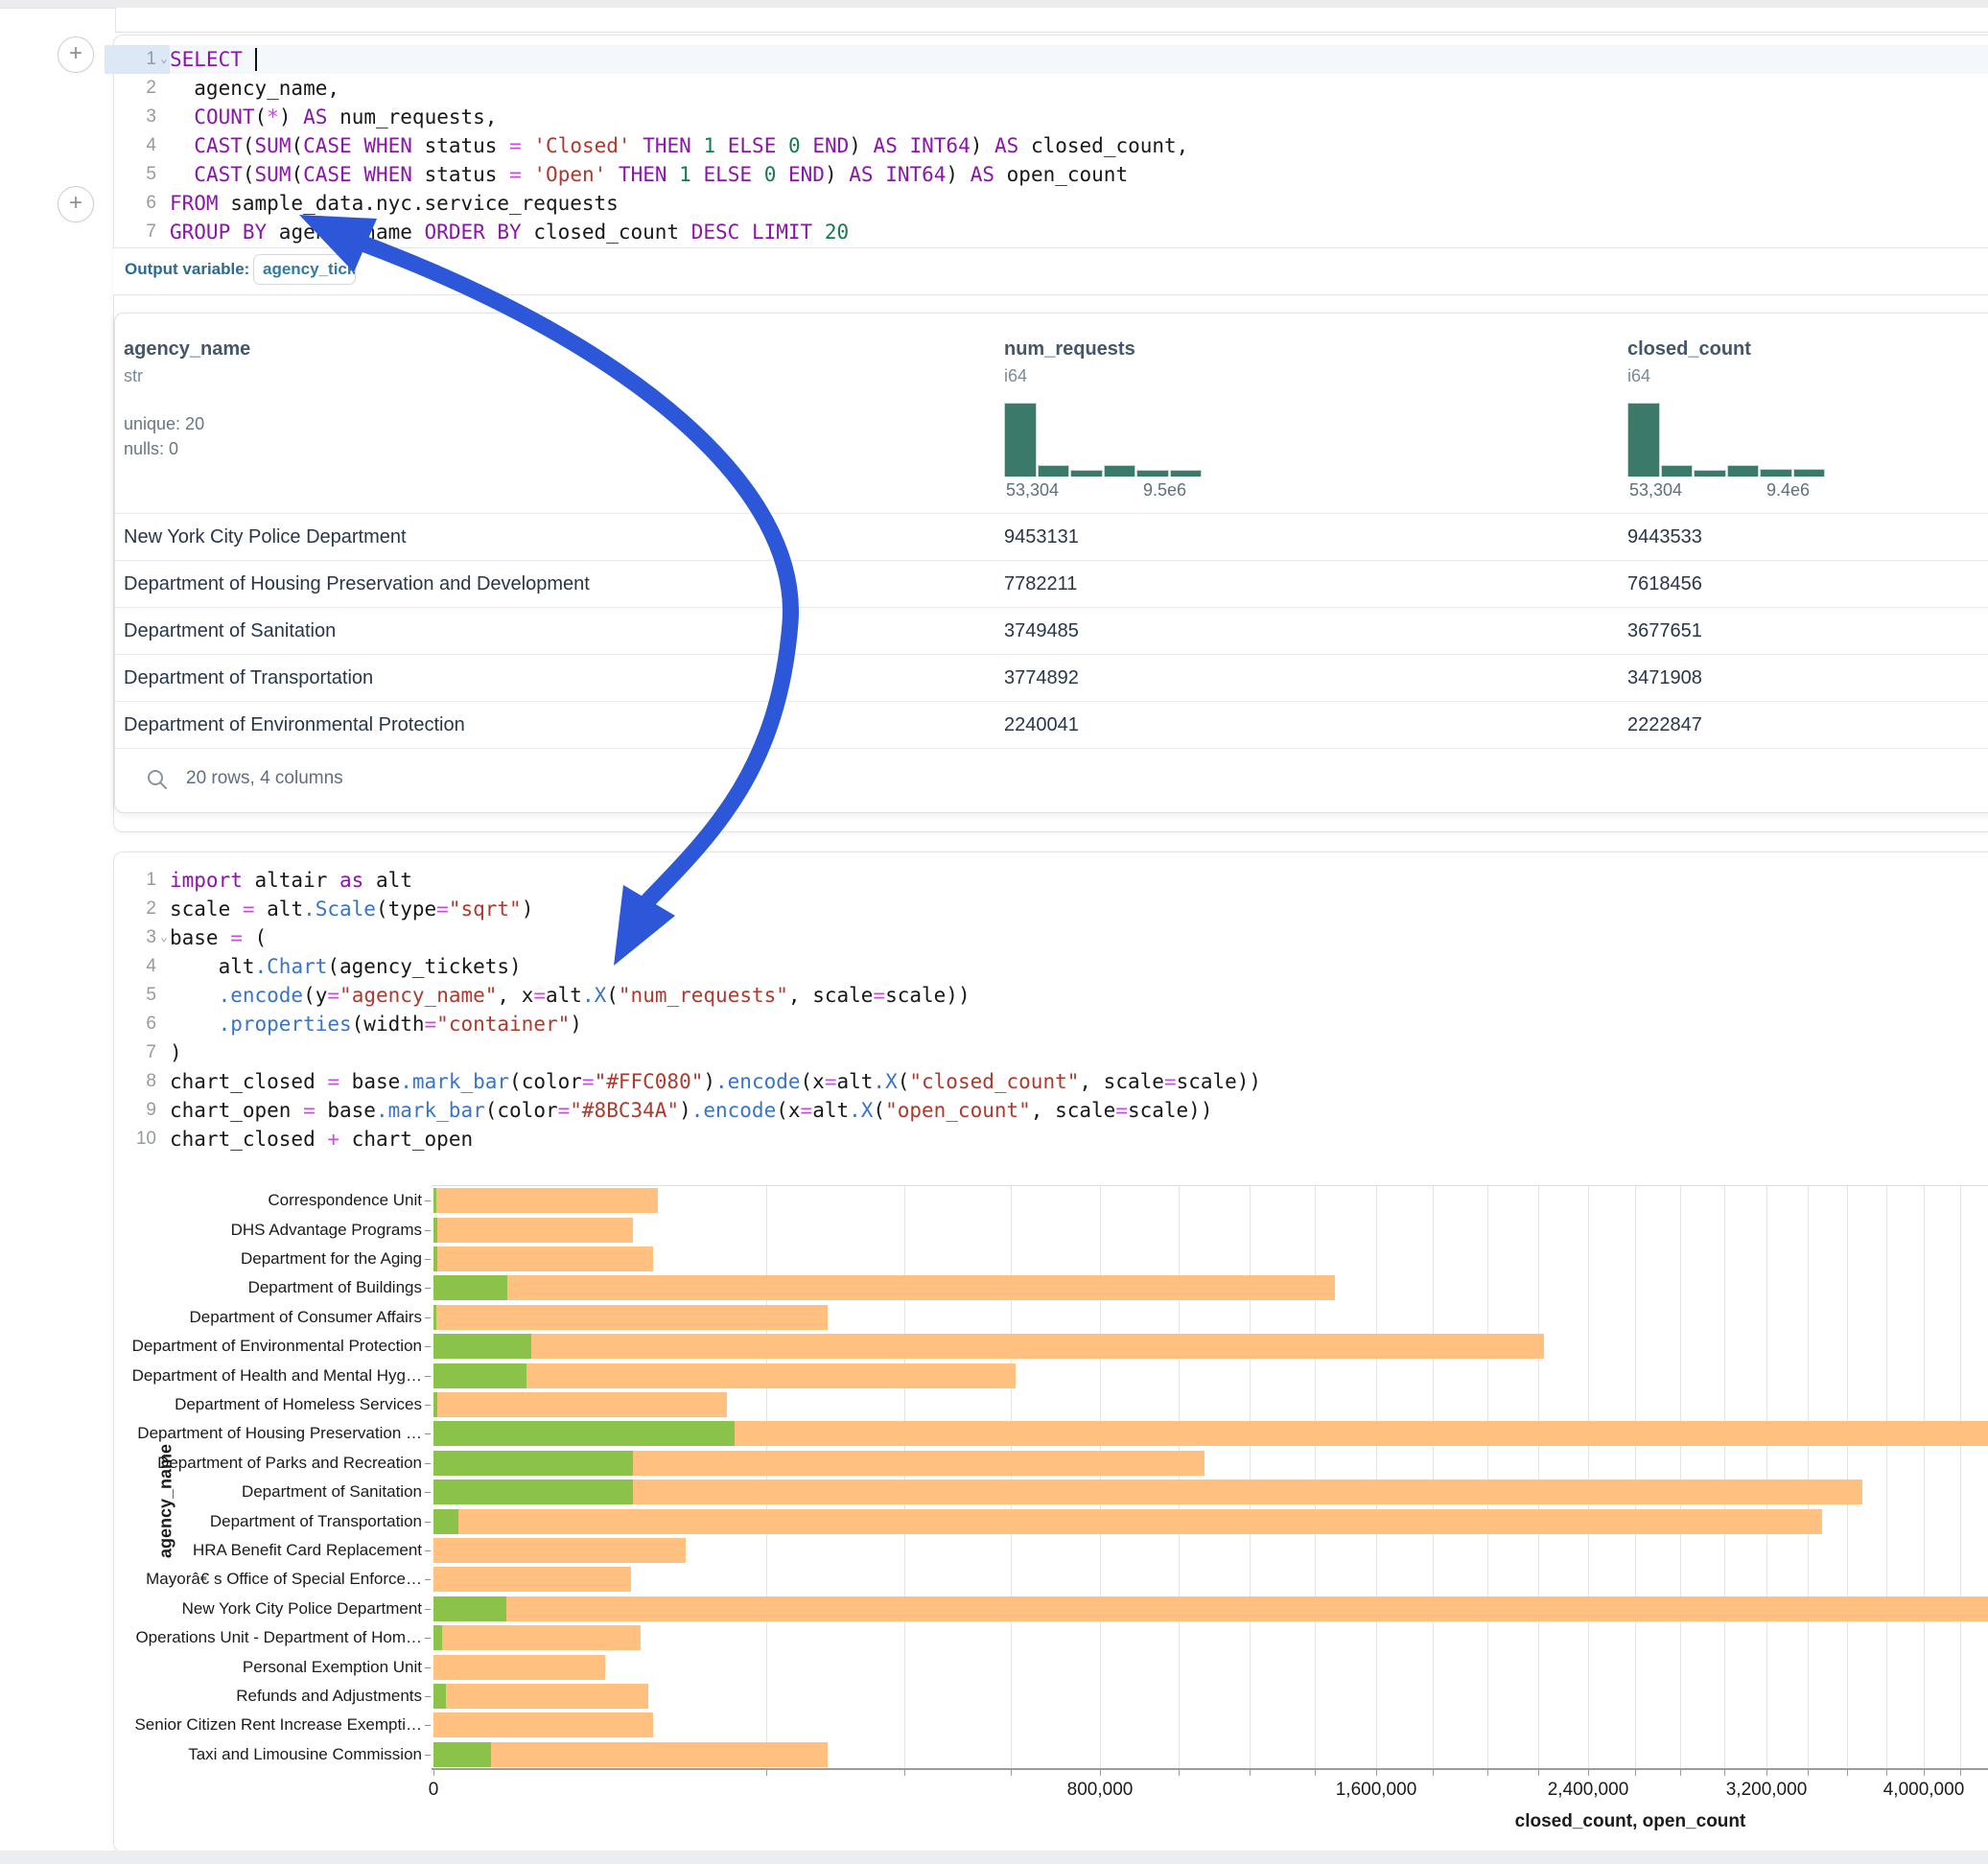 The width and height of the screenshot is (1988, 1864). What do you see at coordinates (277, 413) in the screenshot?
I see `column-header-agency_name: agency_name str unique: 20 nulls: 0` at bounding box center [277, 413].